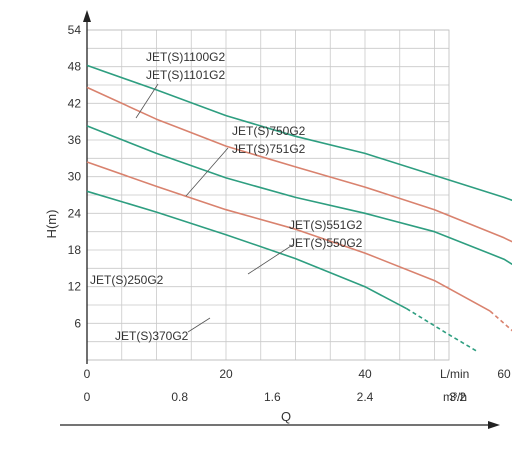 Image resolution: width=512 pixels, height=450 pixels. Describe the element at coordinates (75, 140) in the screenshot. I see `y-tick-label: 36` at that location.